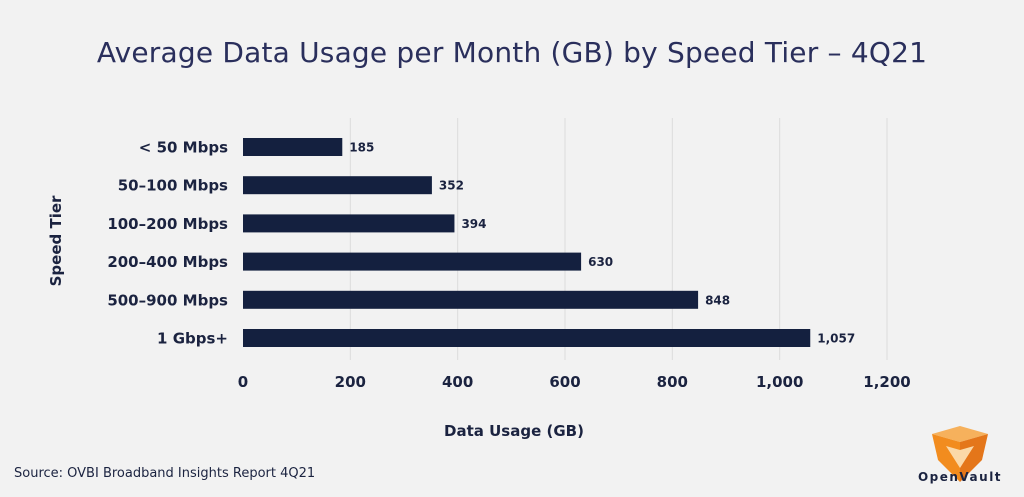 Image resolution: width=1024 pixels, height=497 pixels. I want to click on x-tick-label: 200, so click(350, 382).